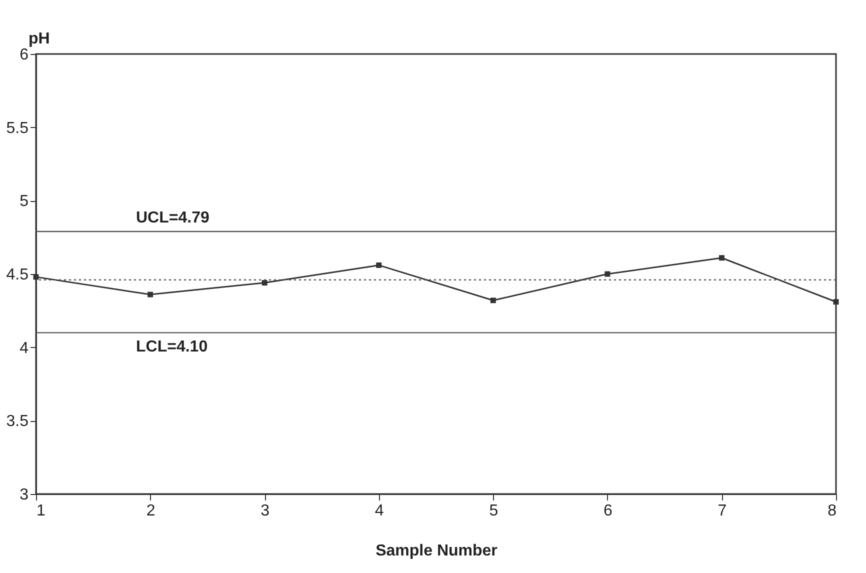  Describe the element at coordinates (41, 511) in the screenshot. I see `x-tick-label: 1` at that location.